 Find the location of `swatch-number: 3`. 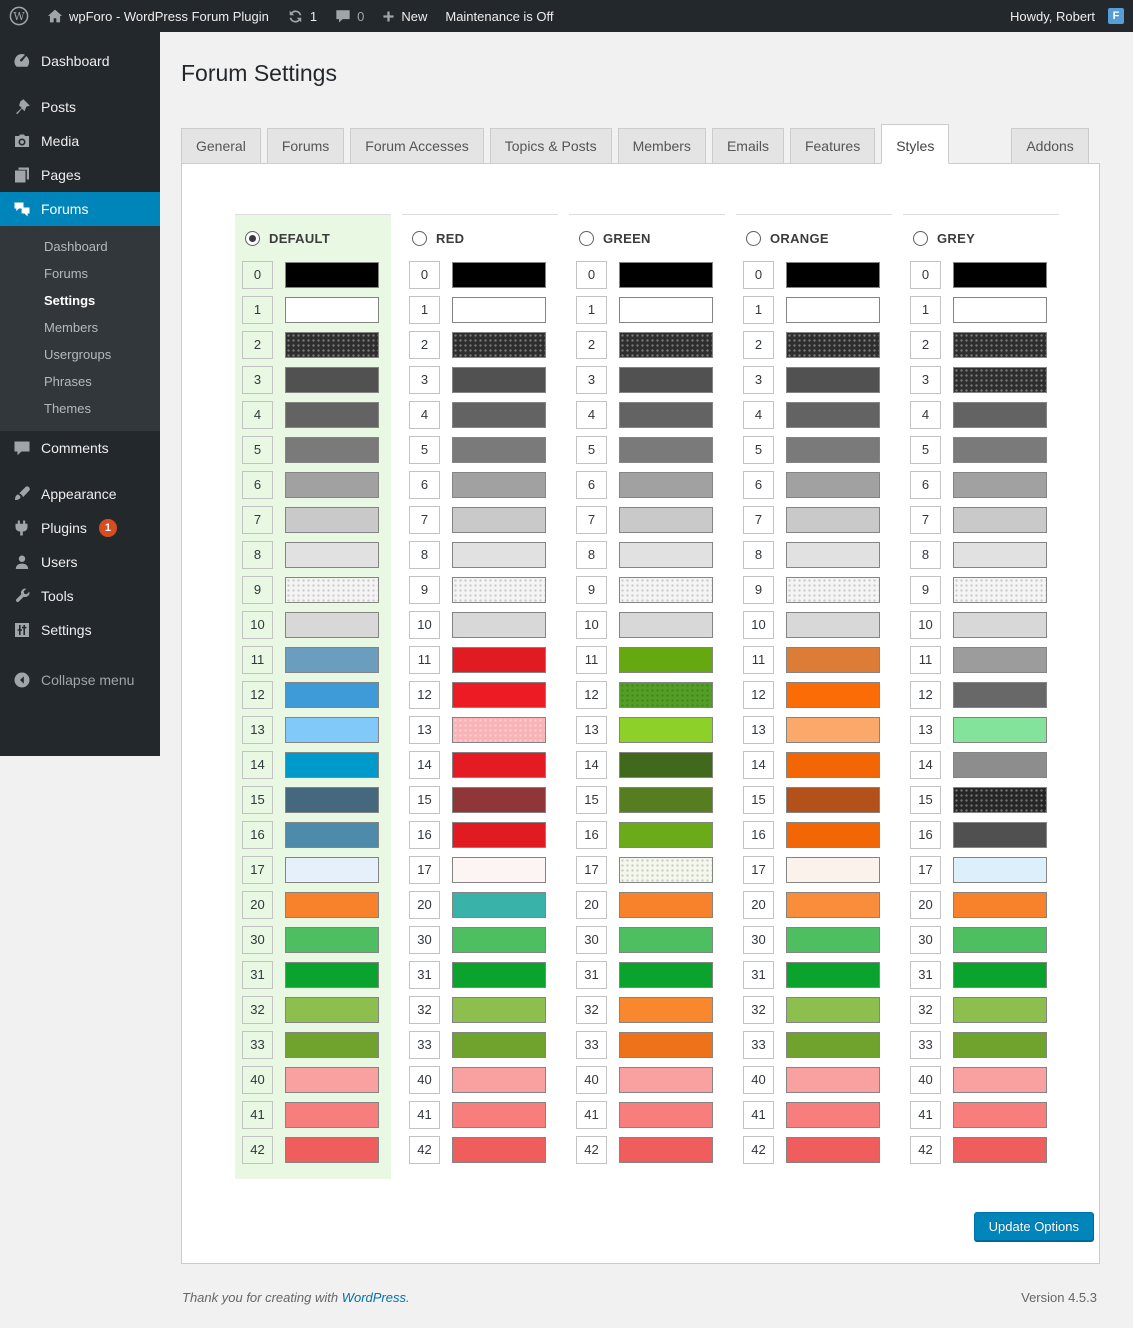

swatch-number: 3 is located at coordinates (758, 379).